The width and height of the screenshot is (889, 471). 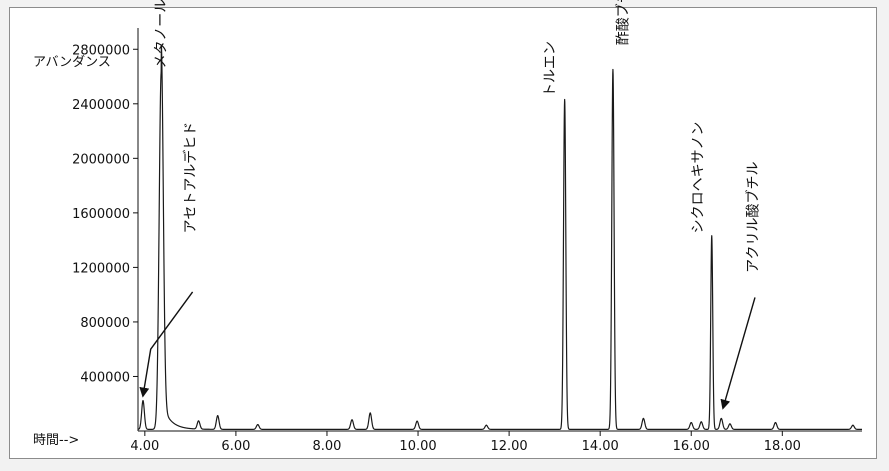 I want to click on x-tick-label: 4.00, so click(x=144, y=446).